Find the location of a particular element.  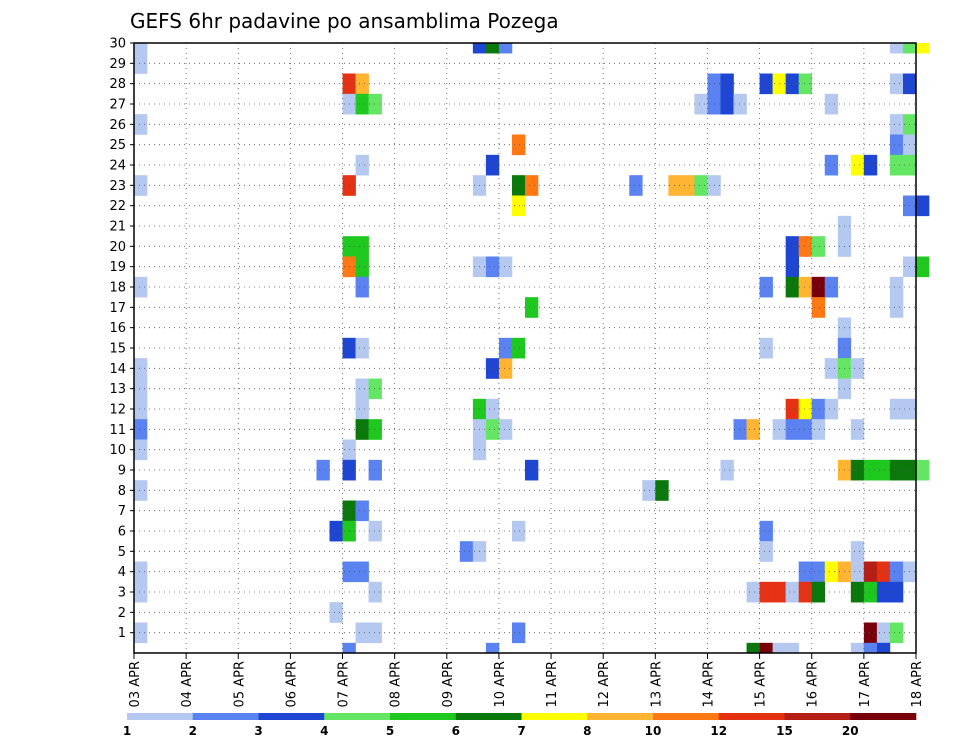

x-tick-label: 16 APR is located at coordinates (813, 684).